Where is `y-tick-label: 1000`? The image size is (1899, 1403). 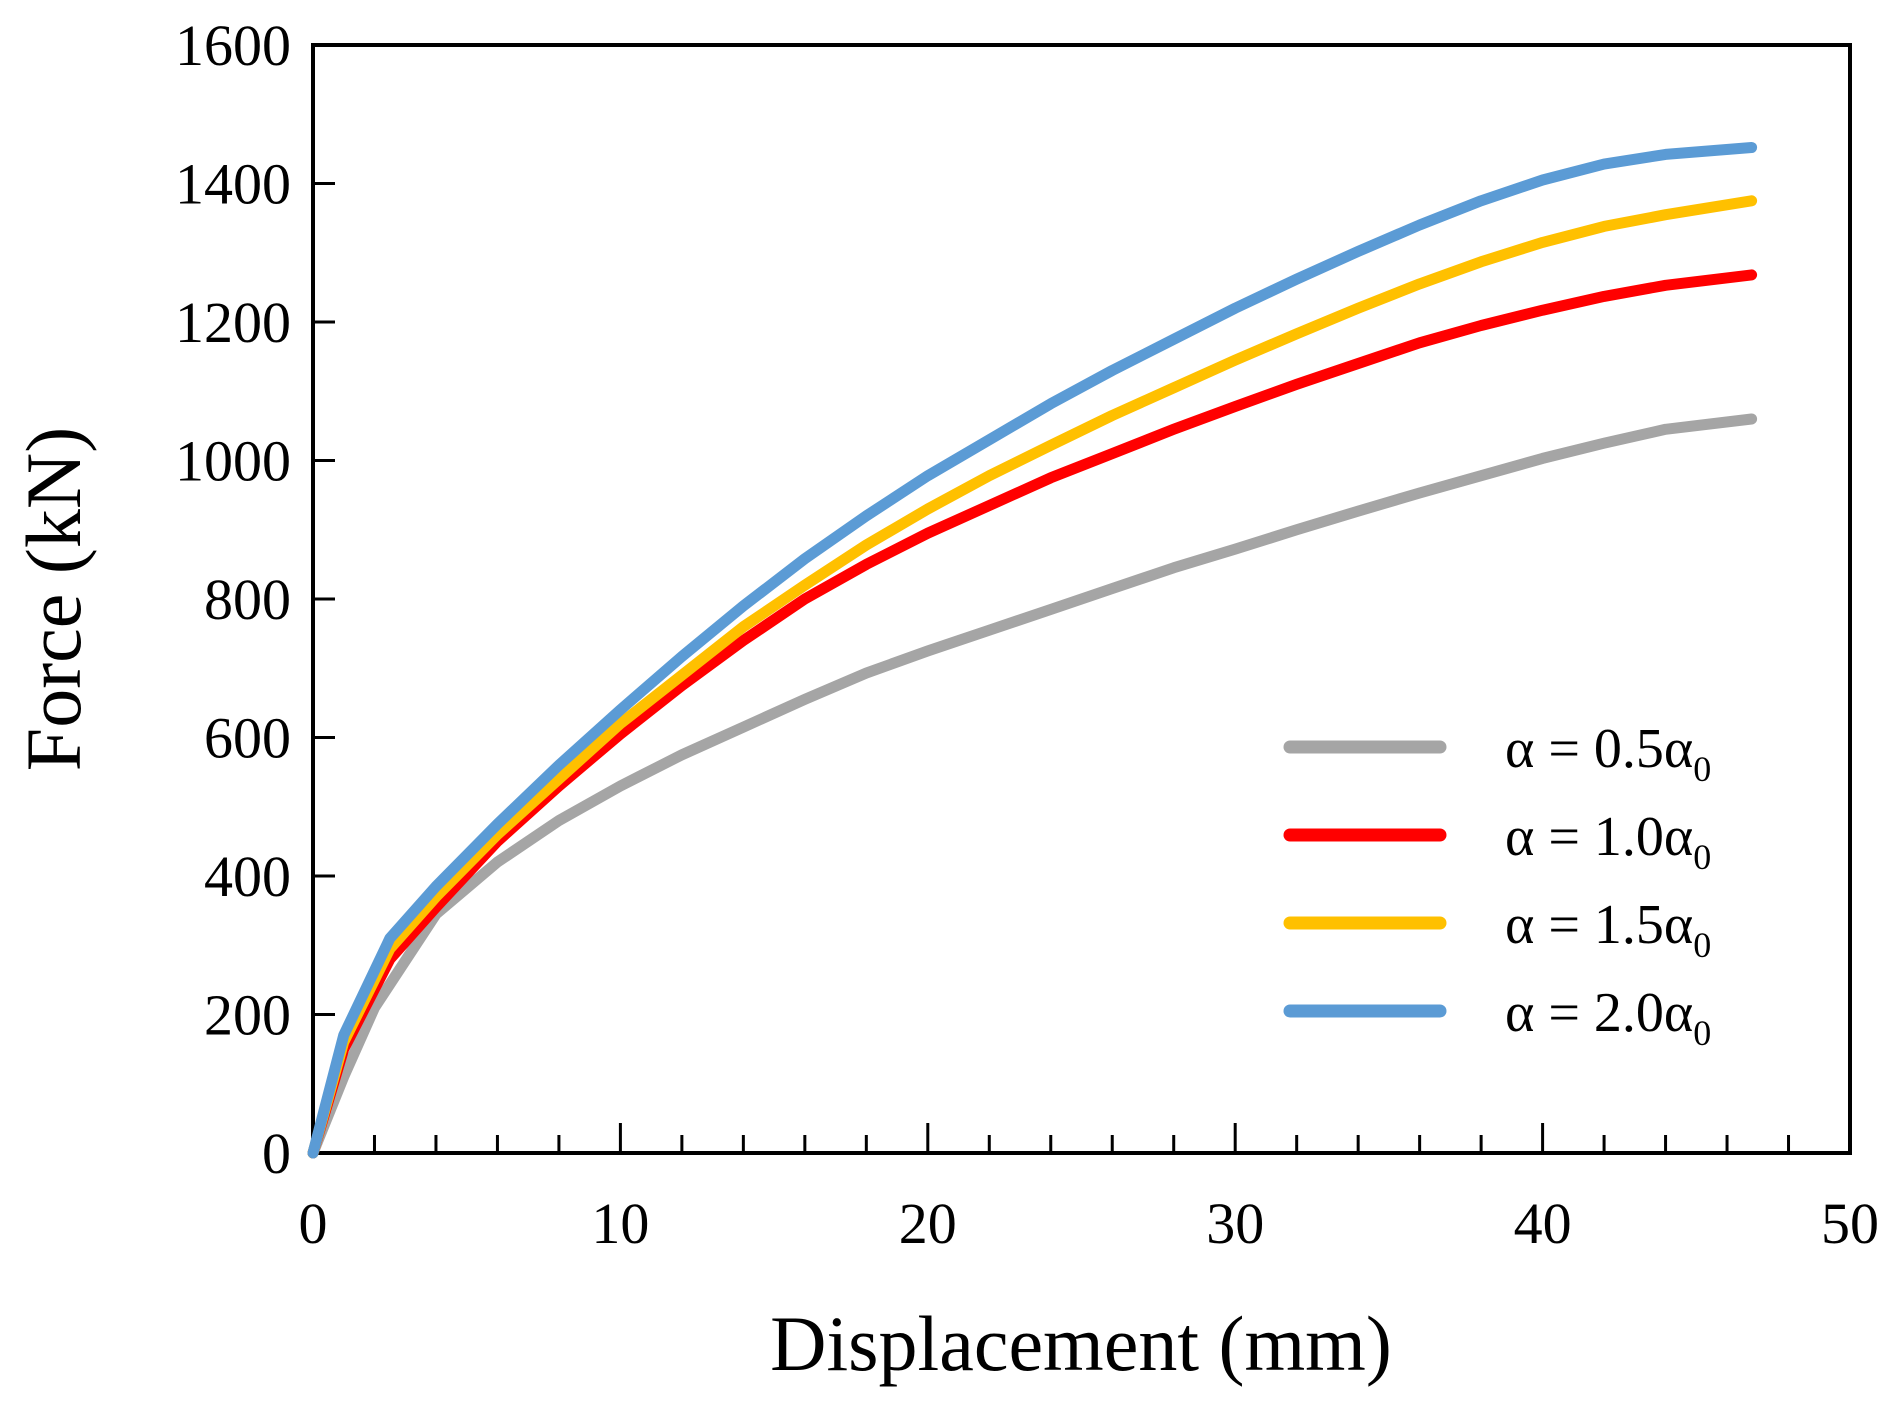
y-tick-label: 1000 is located at coordinates (233, 461).